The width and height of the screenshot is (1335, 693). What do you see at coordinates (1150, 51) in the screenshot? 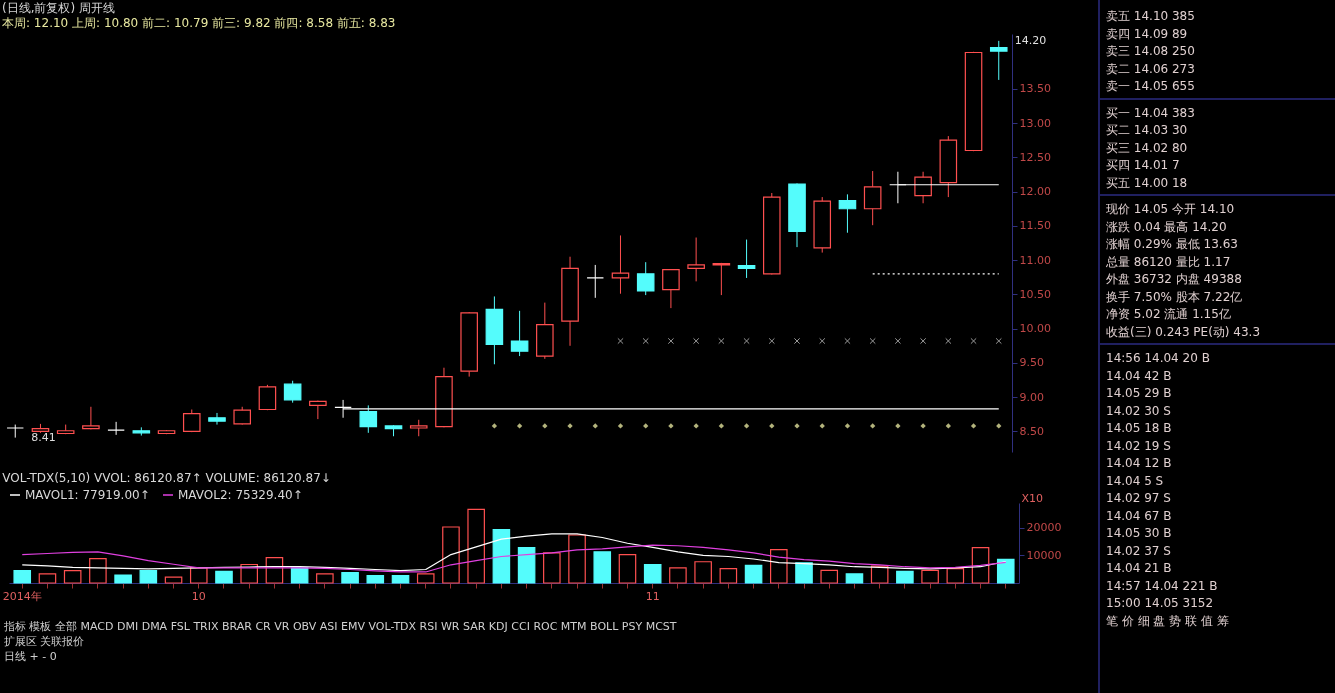
I see `text: 卖三 14.08 250` at bounding box center [1150, 51].